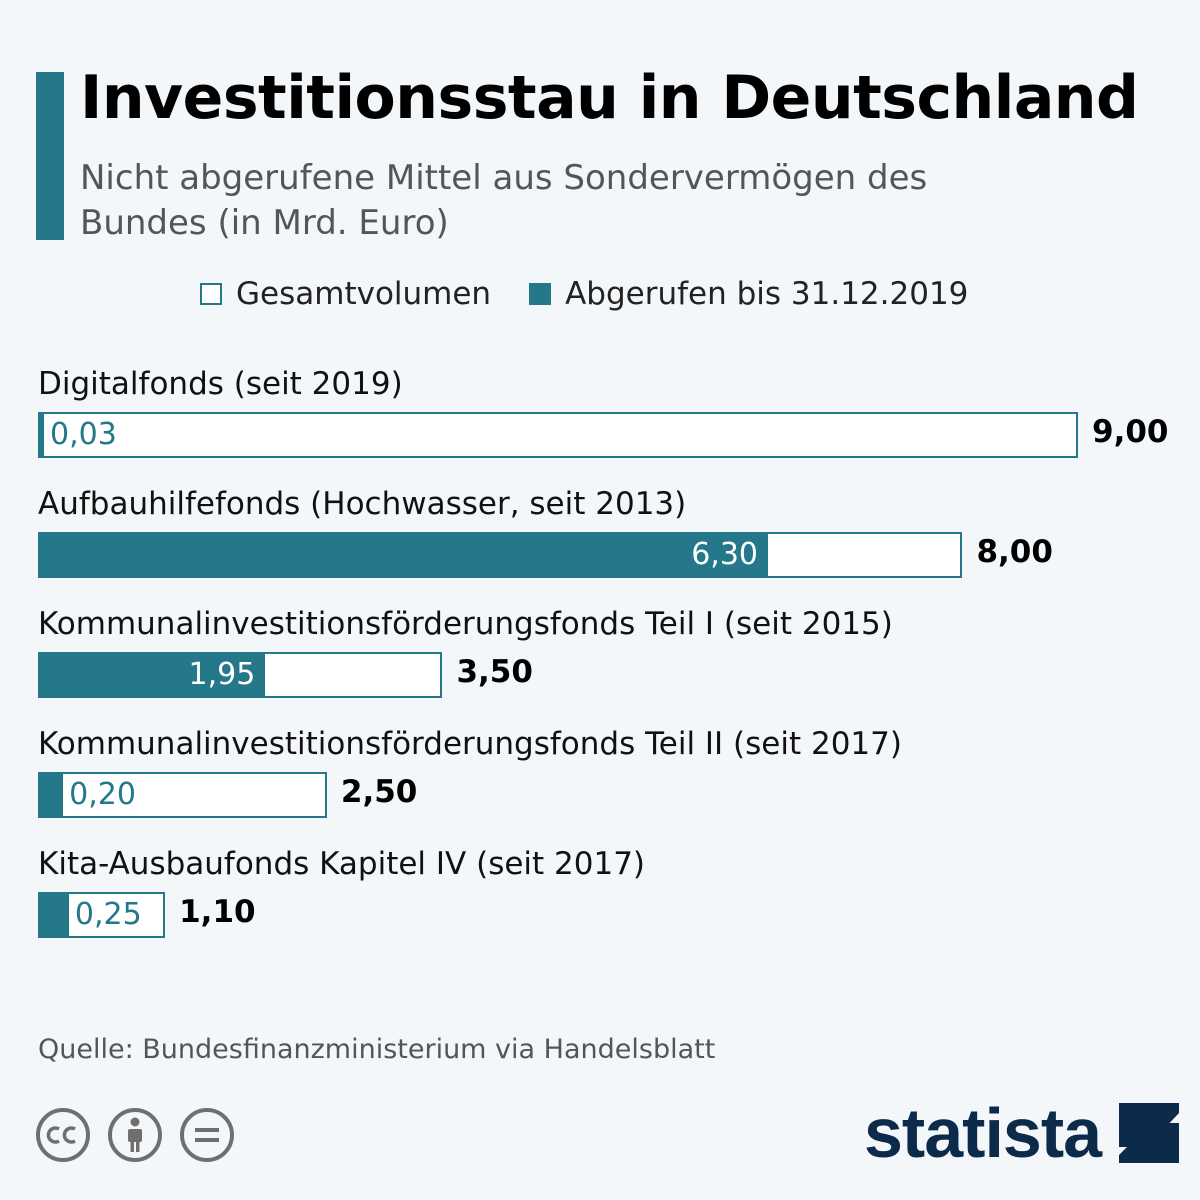  I want to click on attribution-icon, so click(135, 1135).